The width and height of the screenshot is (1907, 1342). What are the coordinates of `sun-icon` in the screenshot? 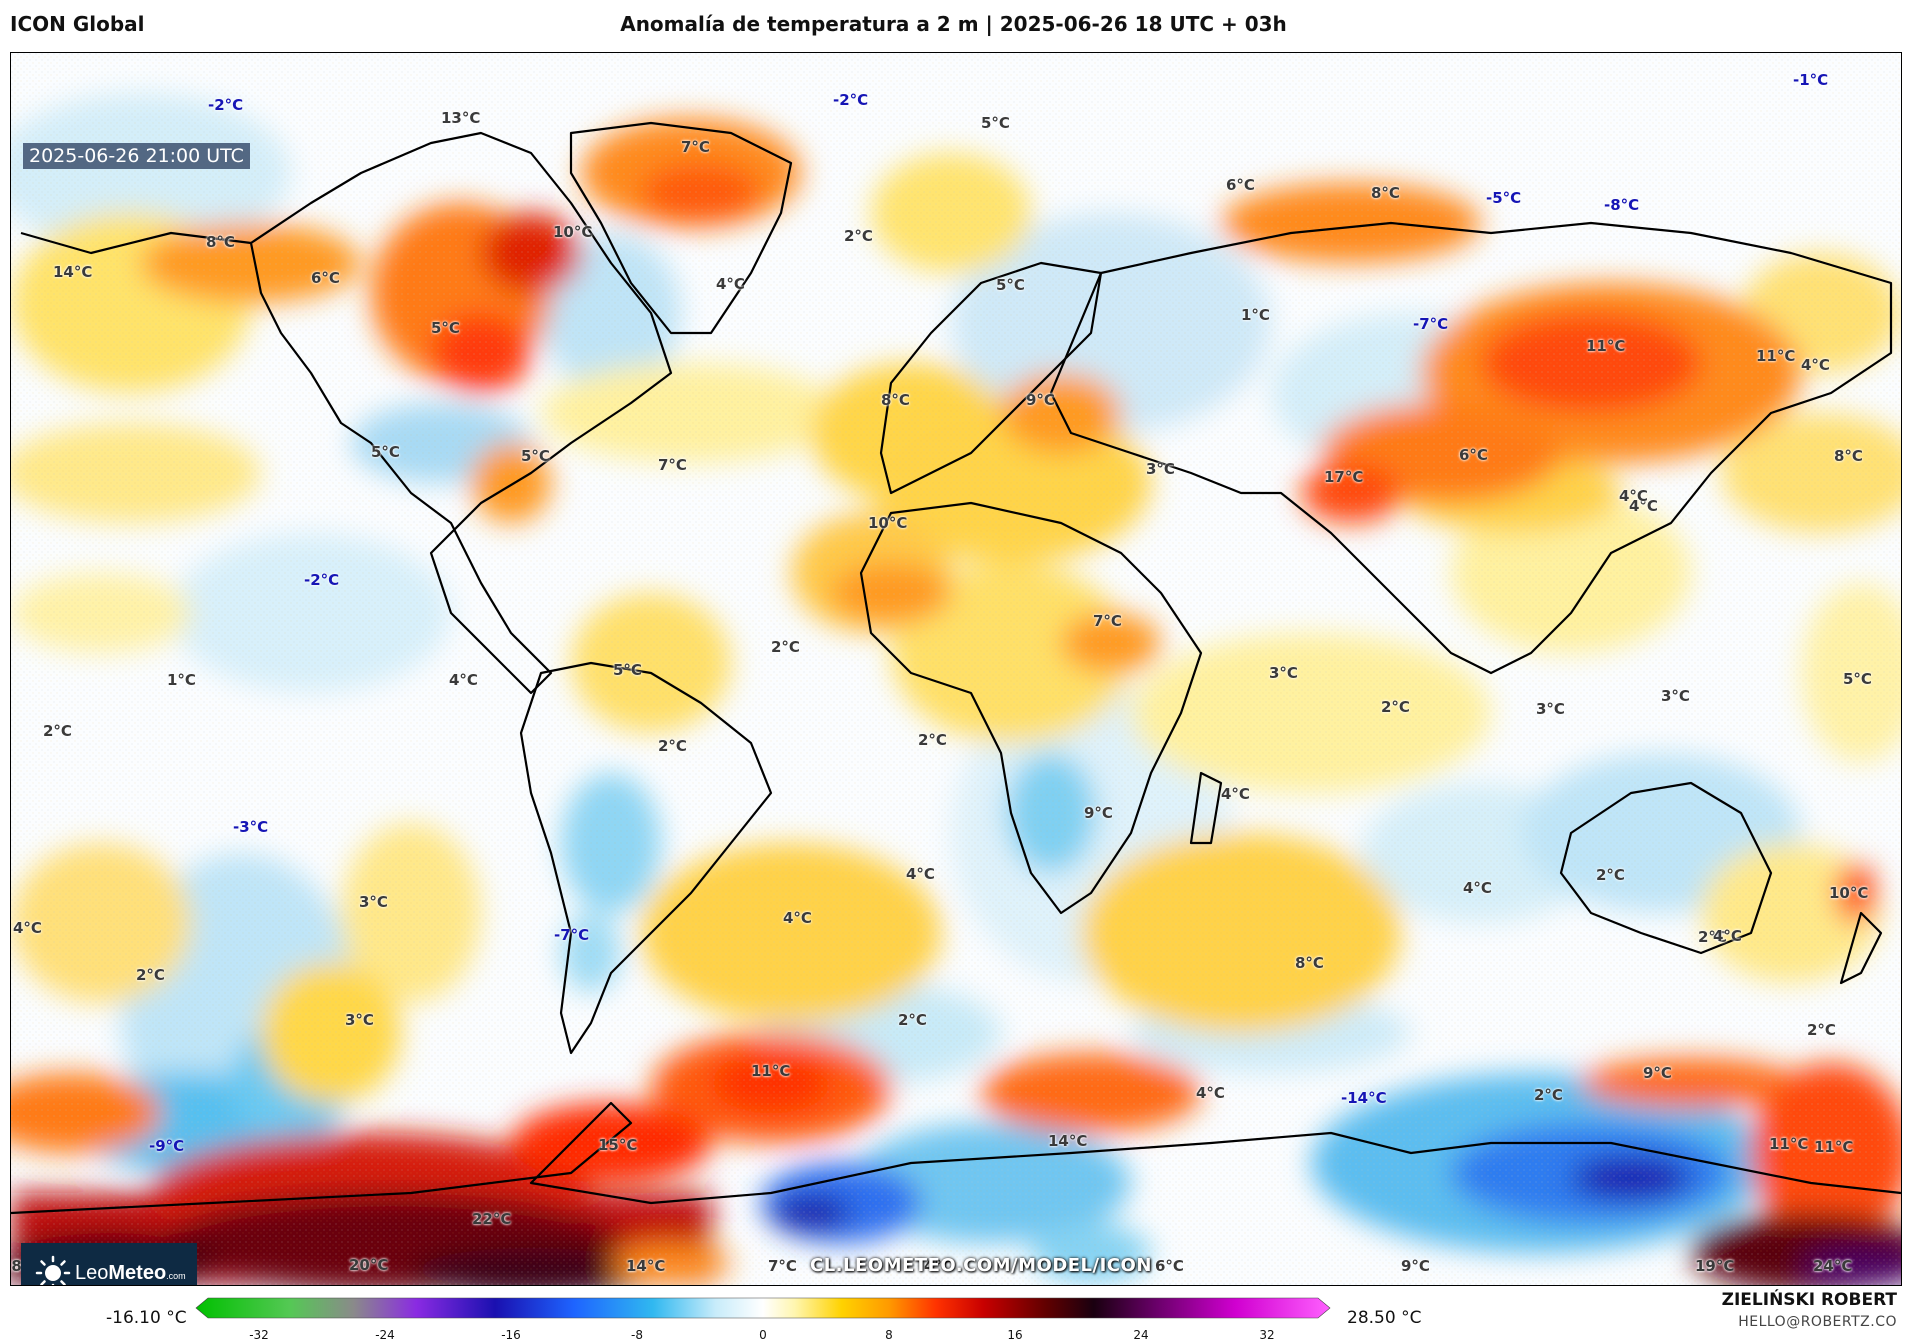 It's located at (53, 1270).